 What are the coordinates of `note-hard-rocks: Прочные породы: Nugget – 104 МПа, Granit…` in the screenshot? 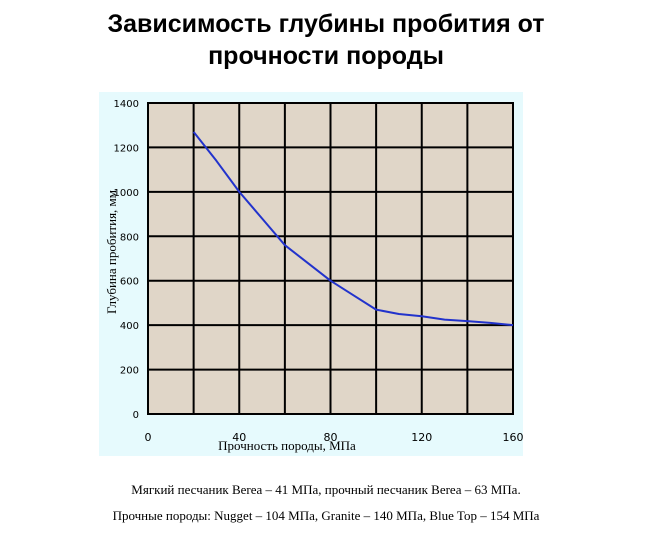 It's located at (326, 515).